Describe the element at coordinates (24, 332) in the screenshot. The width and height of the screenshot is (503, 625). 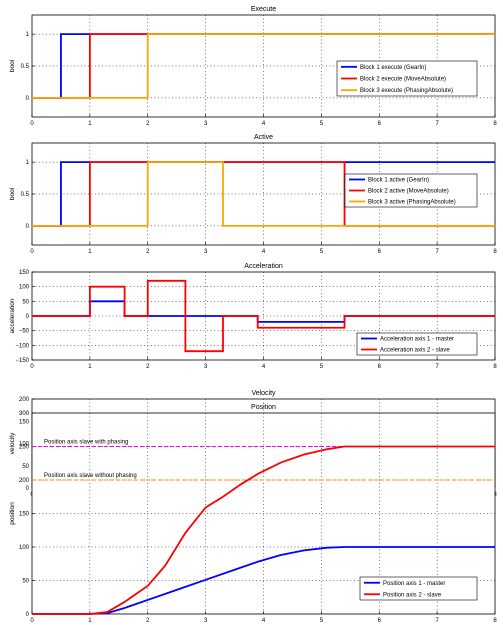
I see `y-tick-label: −50` at that location.